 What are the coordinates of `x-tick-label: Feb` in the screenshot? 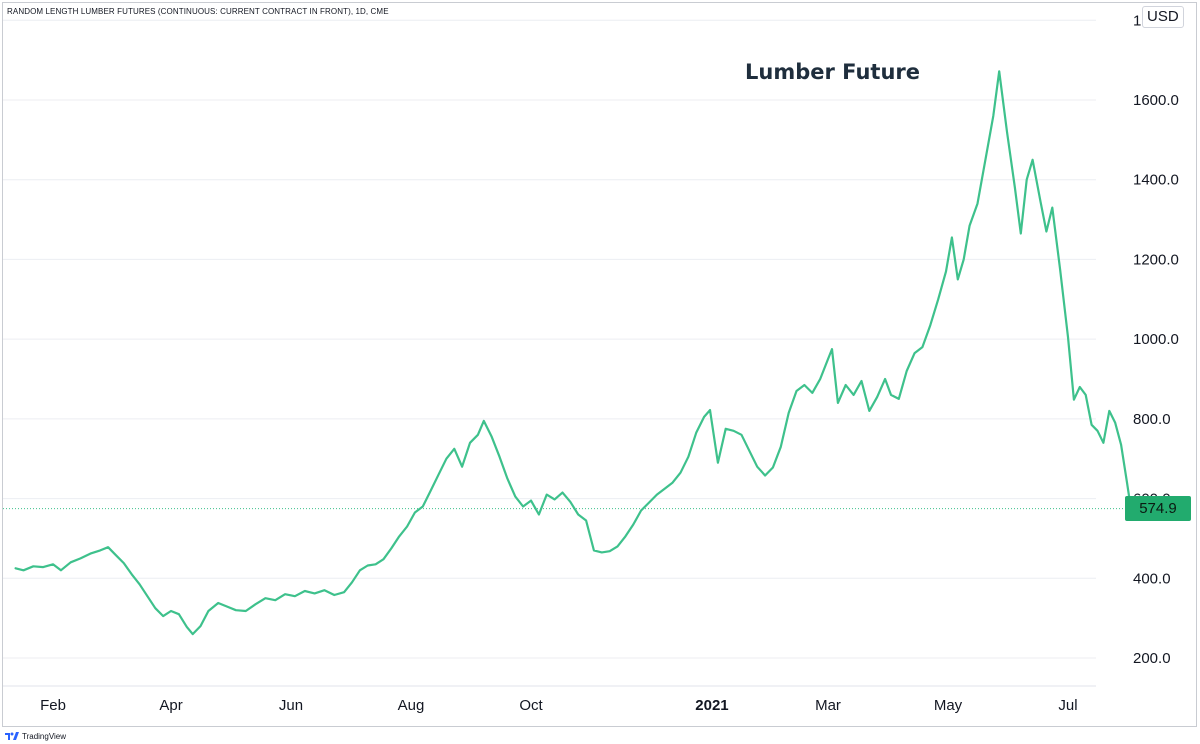 It's located at (53, 705).